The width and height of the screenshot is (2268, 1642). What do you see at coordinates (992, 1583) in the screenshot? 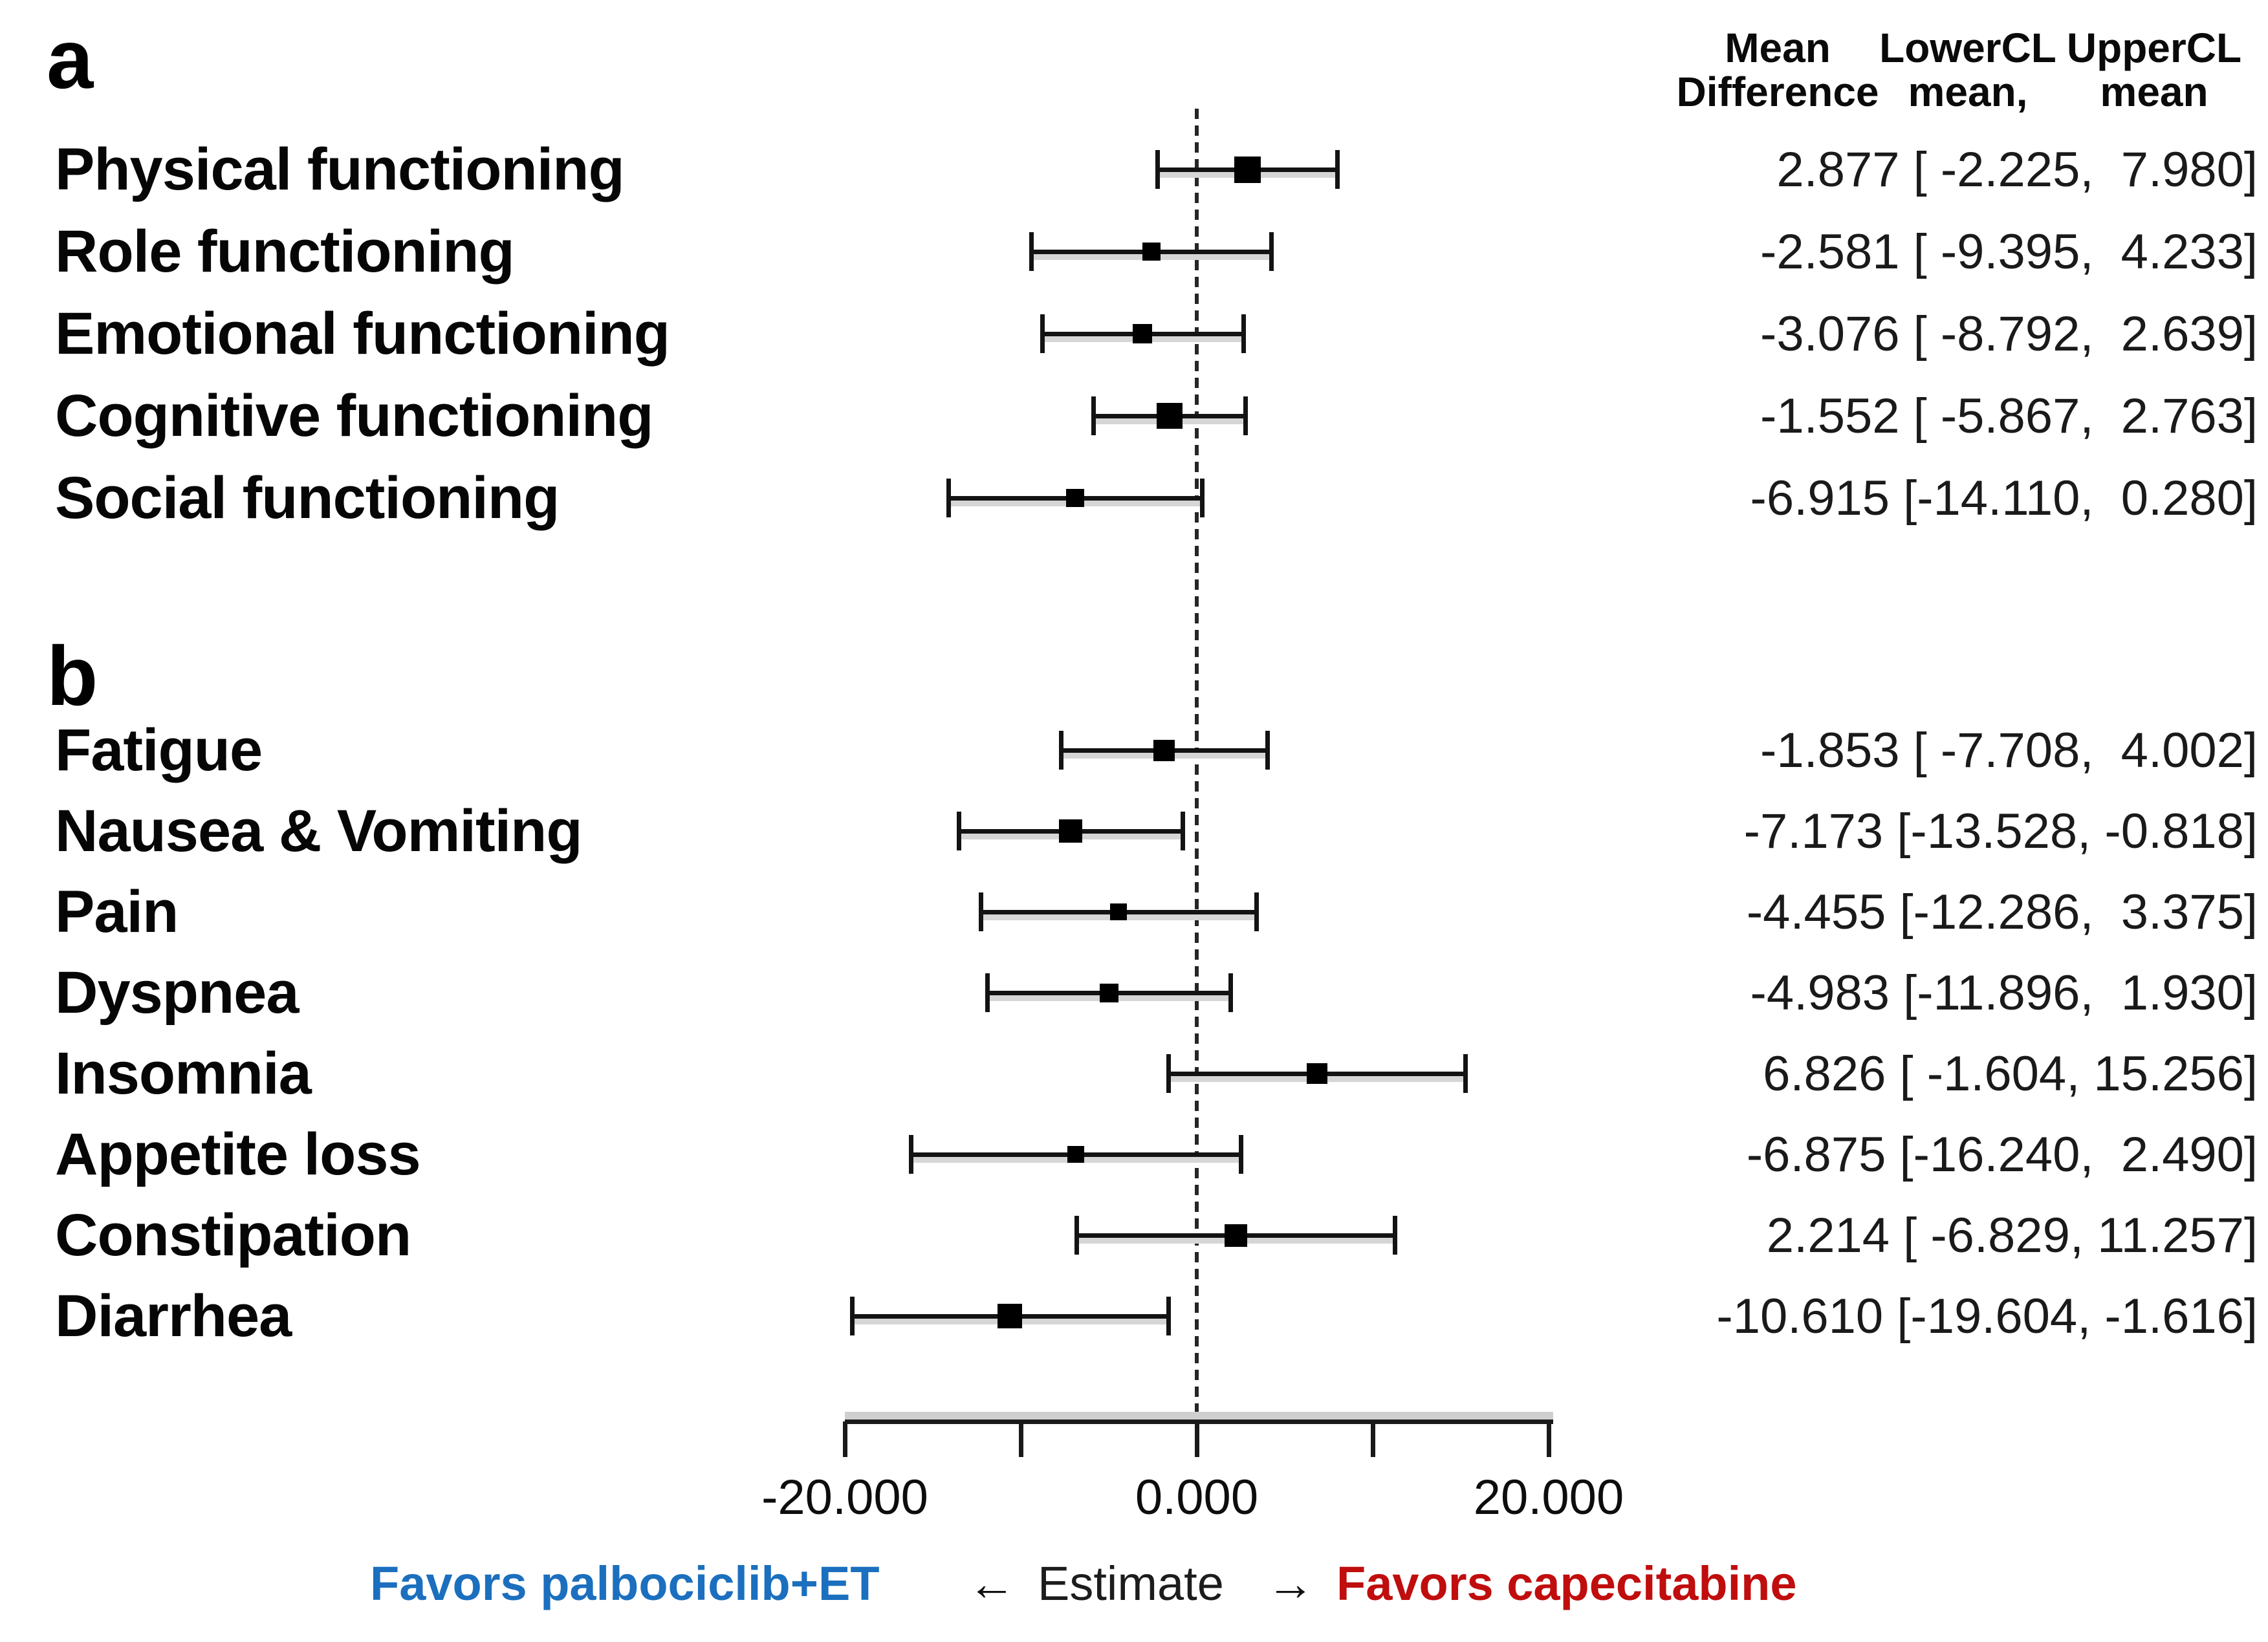
I see `left-arrow-icon: ←` at bounding box center [992, 1583].